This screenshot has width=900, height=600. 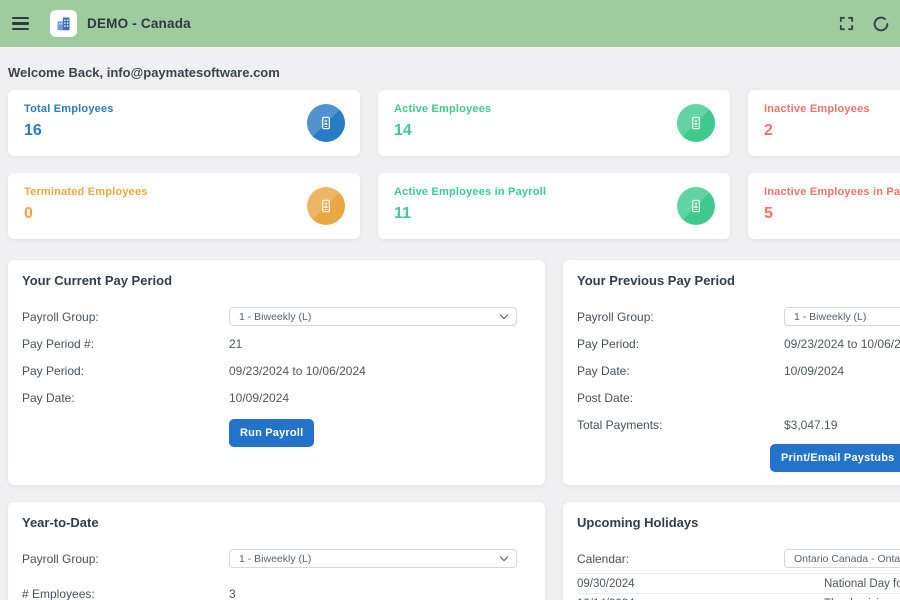 What do you see at coordinates (700, 599) in the screenshot?
I see `holiday-date: 10/14/2024` at bounding box center [700, 599].